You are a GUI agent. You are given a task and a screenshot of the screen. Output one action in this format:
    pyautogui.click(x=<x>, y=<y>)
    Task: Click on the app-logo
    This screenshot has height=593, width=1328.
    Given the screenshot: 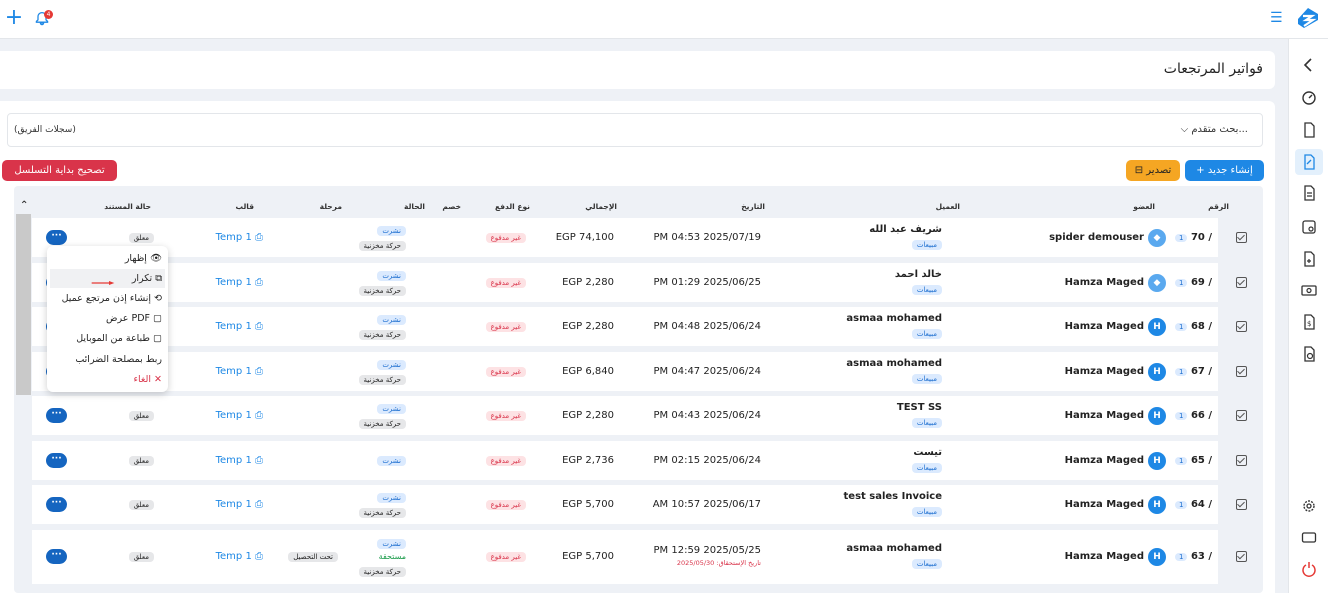 What is the action you would take?
    pyautogui.click(x=1308, y=20)
    